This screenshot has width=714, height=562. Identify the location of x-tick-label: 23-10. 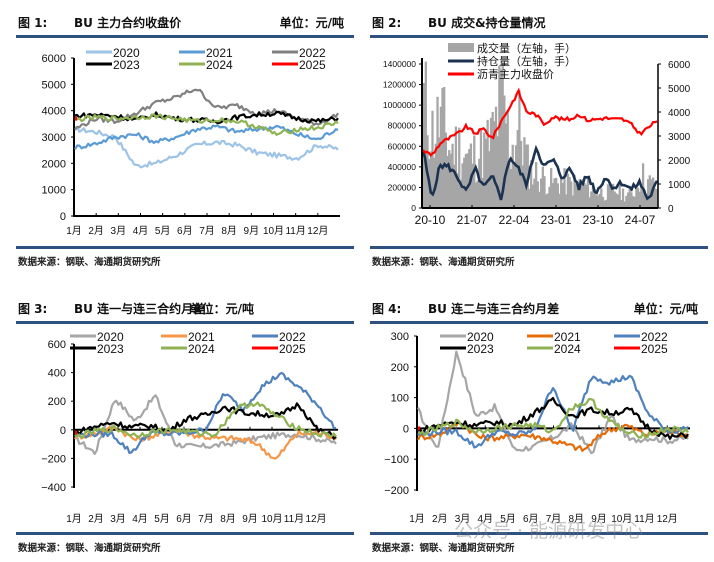
(598, 220).